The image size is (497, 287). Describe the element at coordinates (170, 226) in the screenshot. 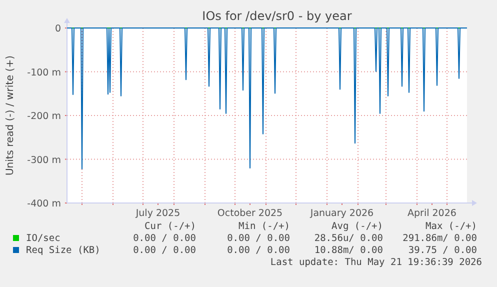

I see `text: Cur (-/+)` at that location.